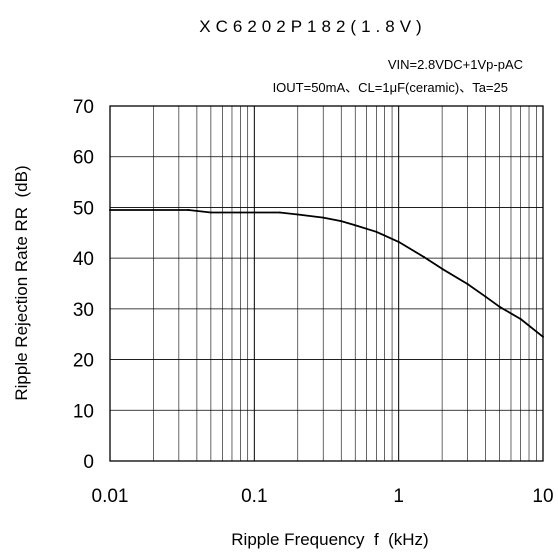 The height and width of the screenshot is (554, 558). I want to click on y-tick-label: 40, so click(83, 259).